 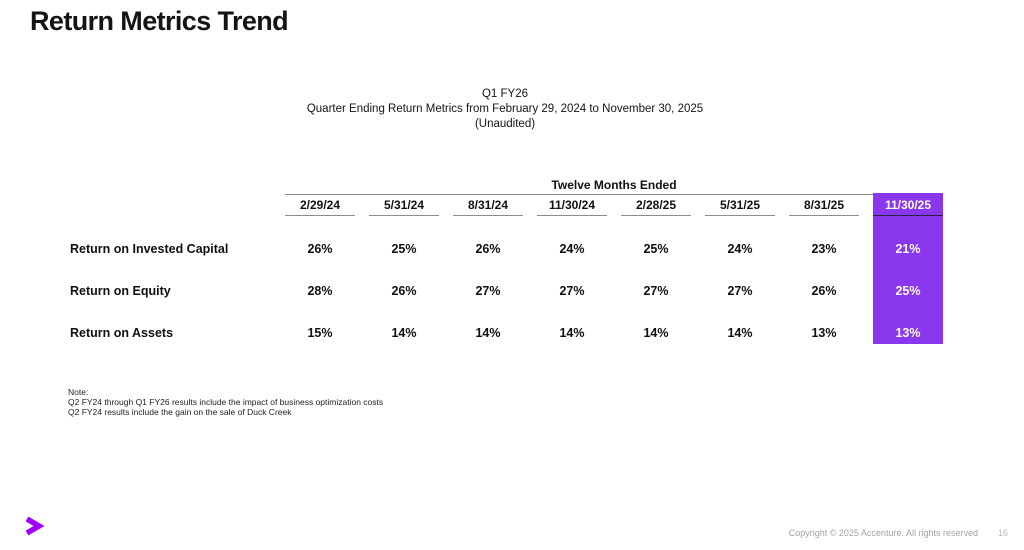 I want to click on value-cell: 13%, so click(x=824, y=333).